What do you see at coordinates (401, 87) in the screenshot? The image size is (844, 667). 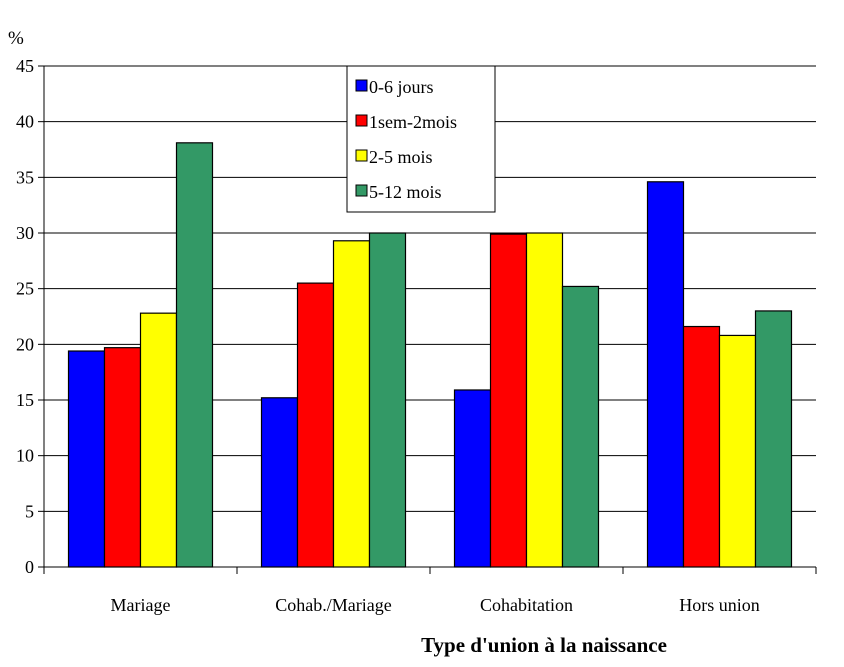 I see `legend-label: 0-6 jours` at bounding box center [401, 87].